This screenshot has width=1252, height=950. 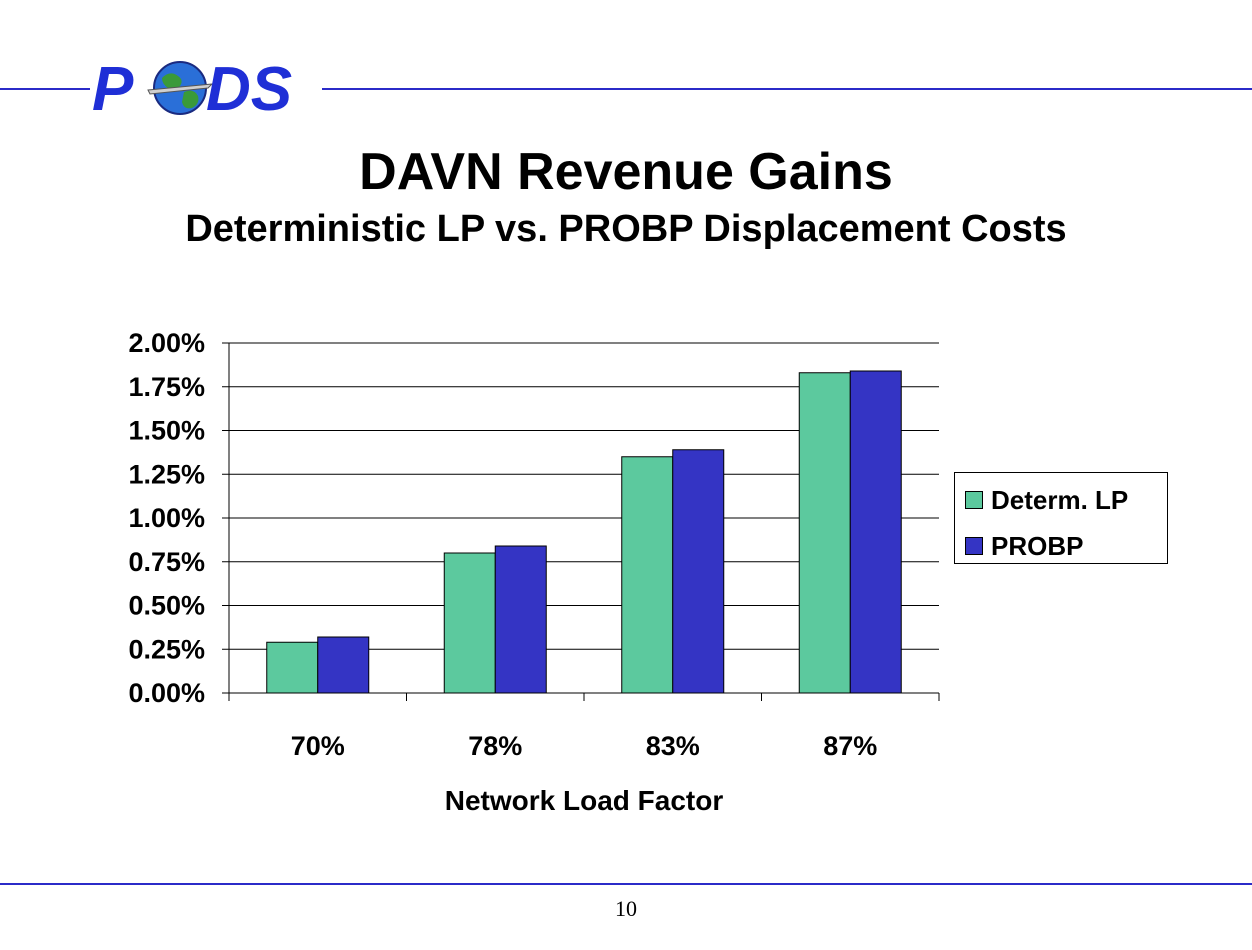 What do you see at coordinates (166, 431) in the screenshot?
I see `y-tick-label: 1.50%` at bounding box center [166, 431].